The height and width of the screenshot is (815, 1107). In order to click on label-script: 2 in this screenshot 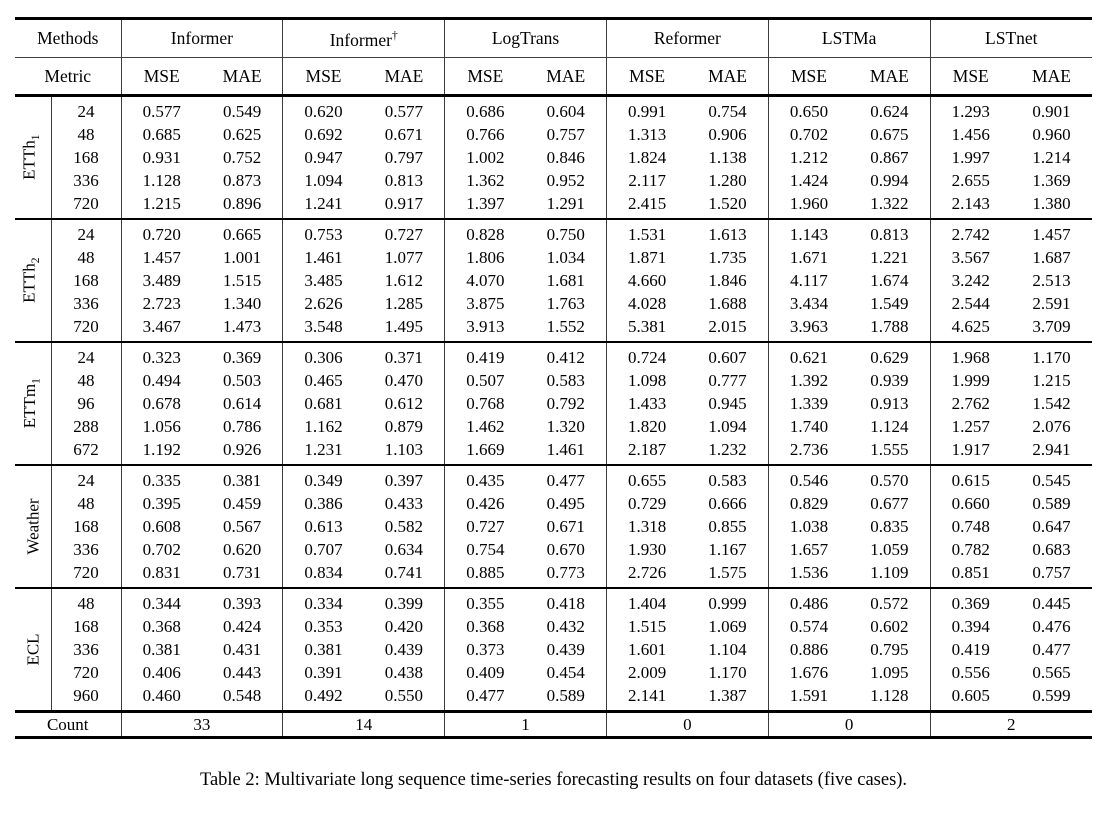, I will do `click(35, 260)`.